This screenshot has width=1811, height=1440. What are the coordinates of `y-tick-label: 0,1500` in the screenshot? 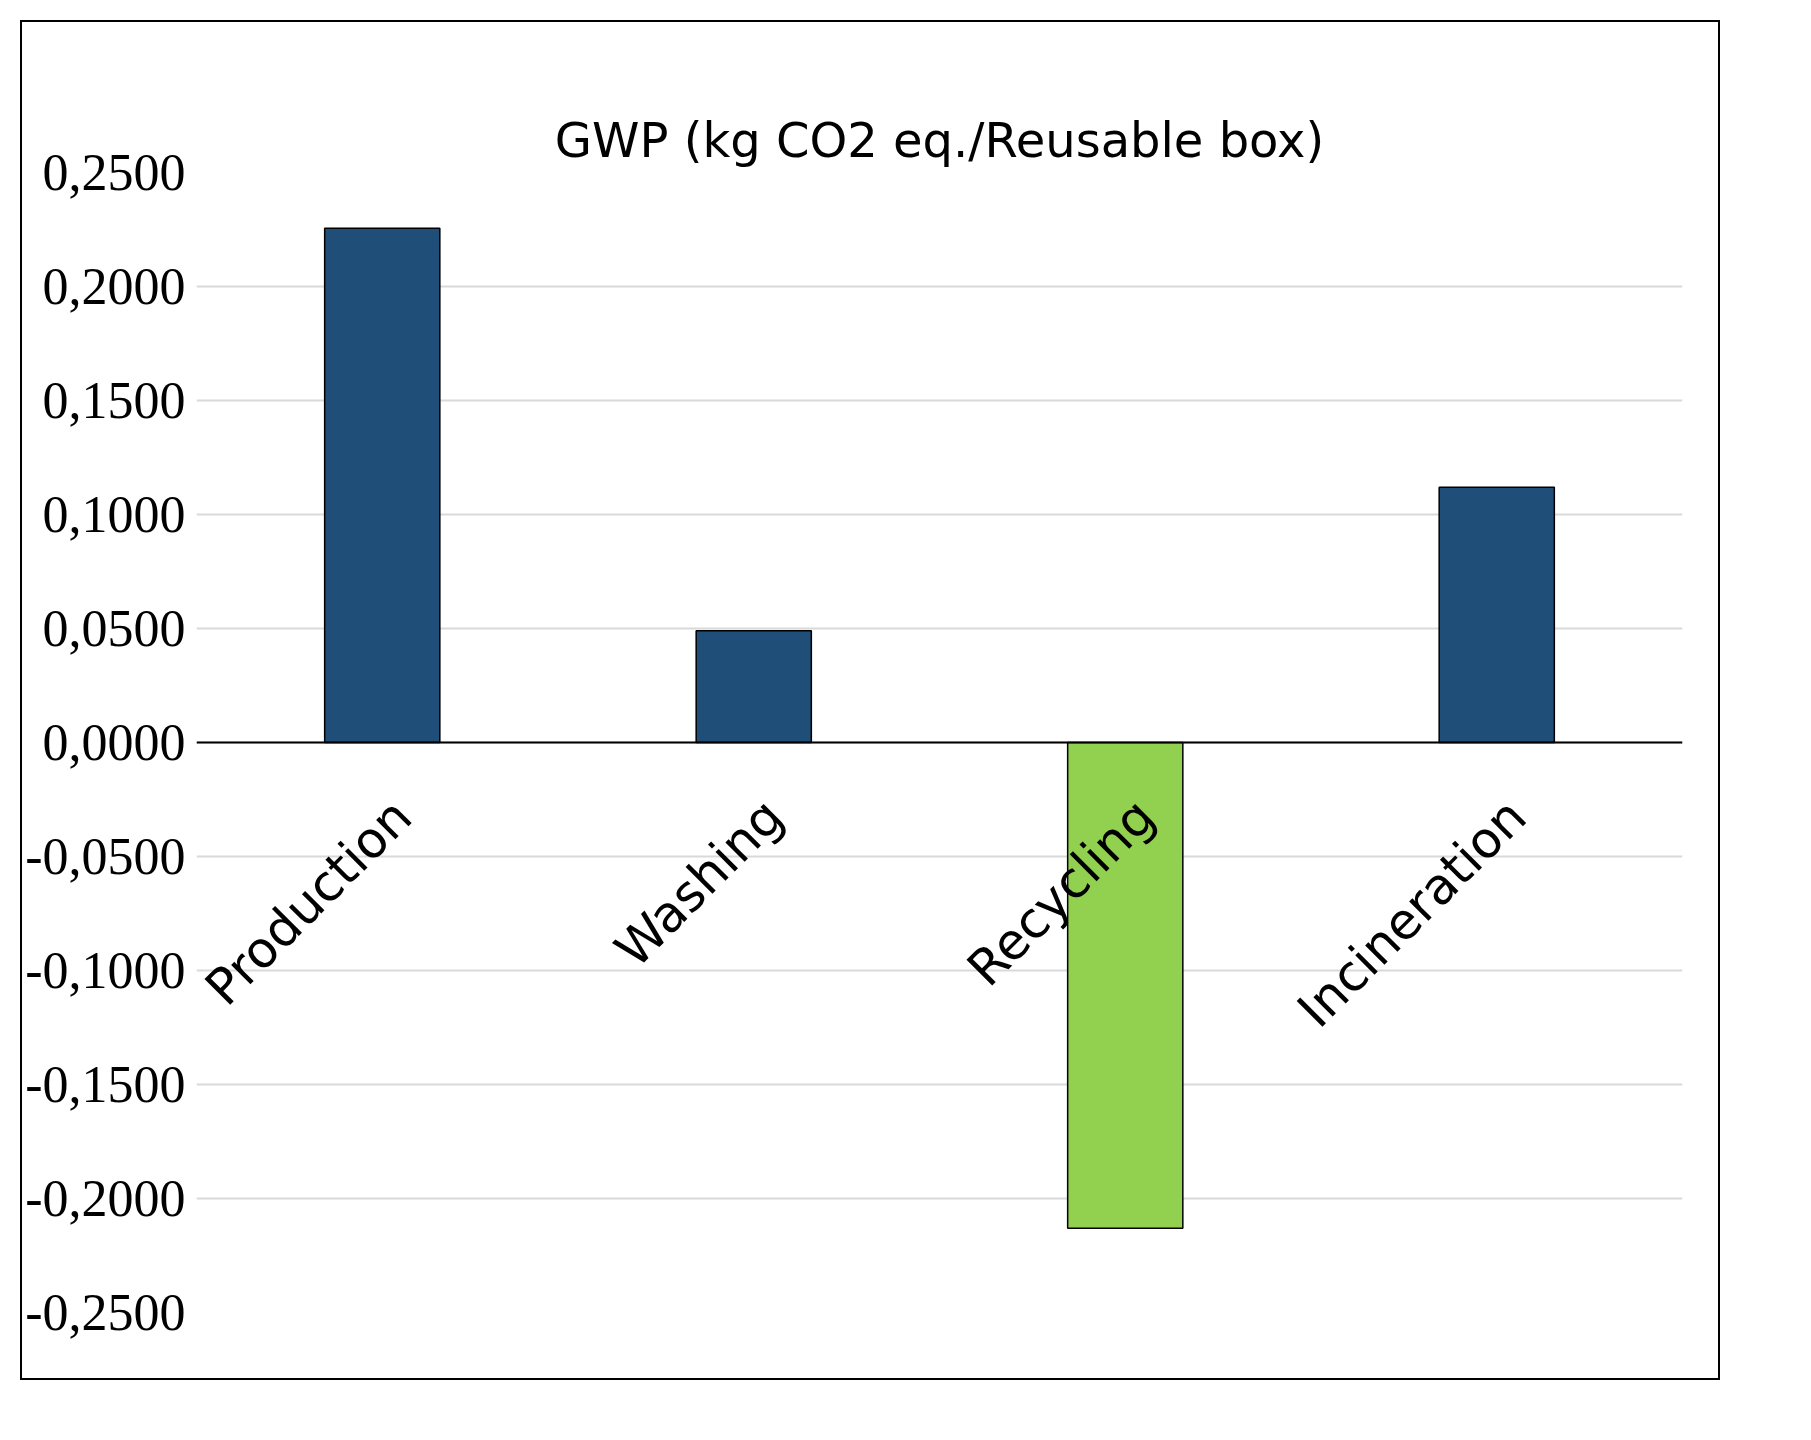 It's located at (114, 400).